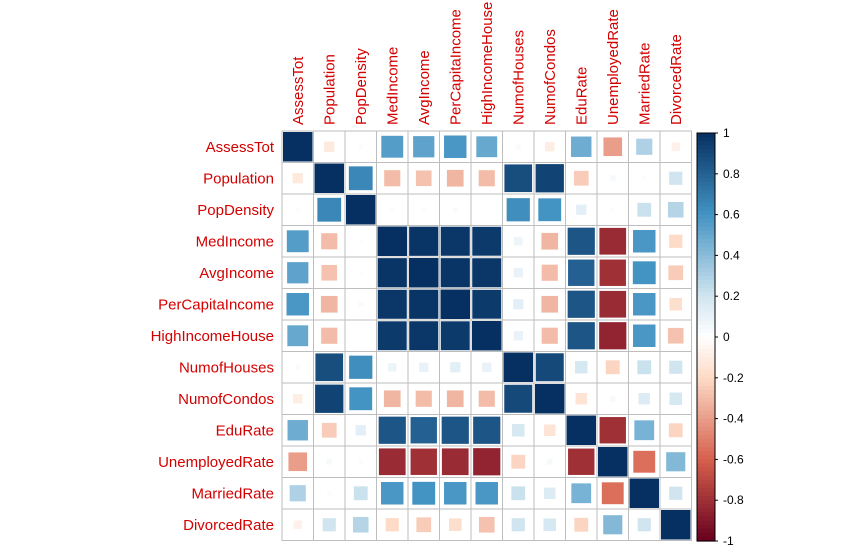  What do you see at coordinates (226, 367) in the screenshot?
I see `row-label: NumofHouses` at bounding box center [226, 367].